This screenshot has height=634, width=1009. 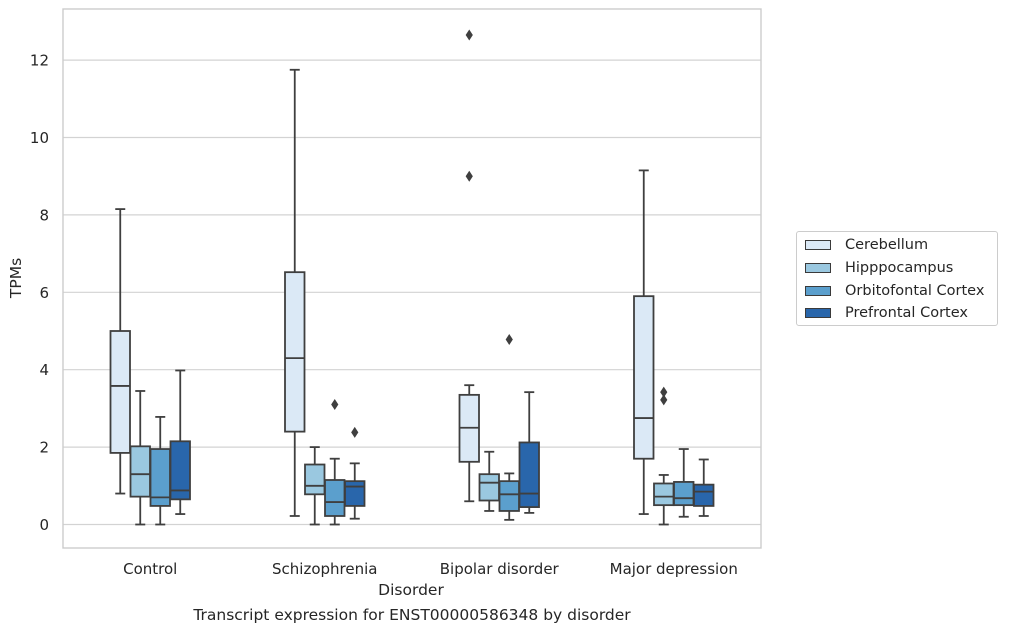 I want to click on legend-item-hippocampus: Hipppocampus, so click(x=879, y=268).